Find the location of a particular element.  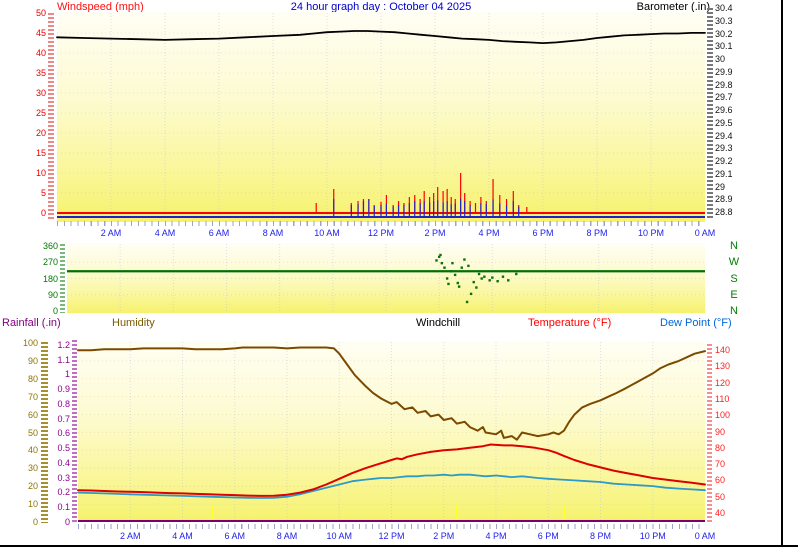

windspeed-tick-label: 50 is located at coordinates (40, 13).